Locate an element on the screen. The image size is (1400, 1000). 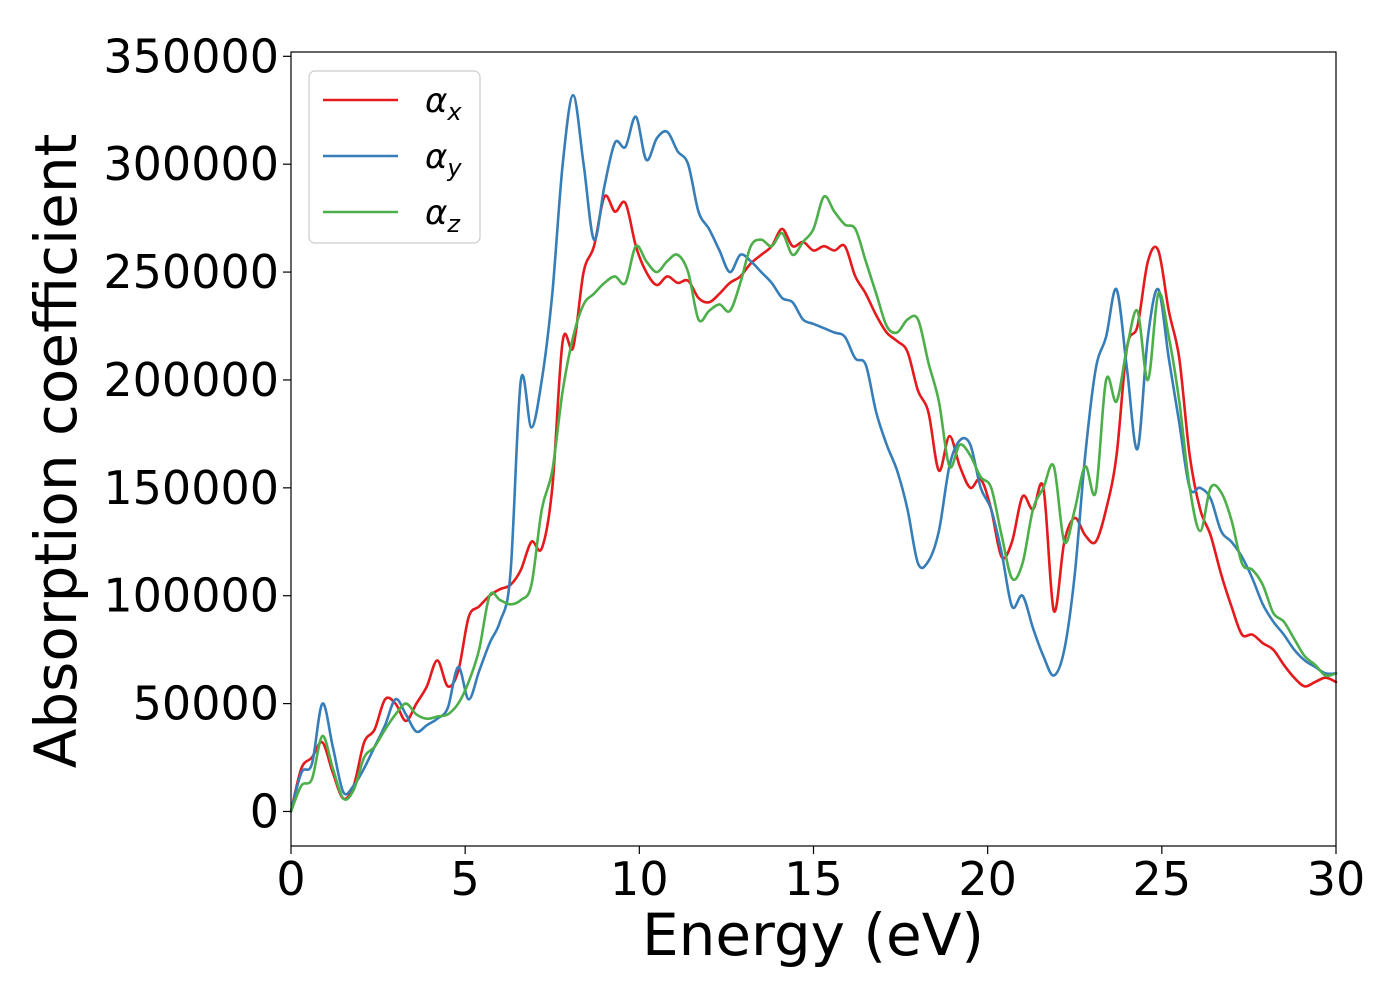
x-axis-ticks: 0 5 10 15 20 25 30 is located at coordinates (820, 876).